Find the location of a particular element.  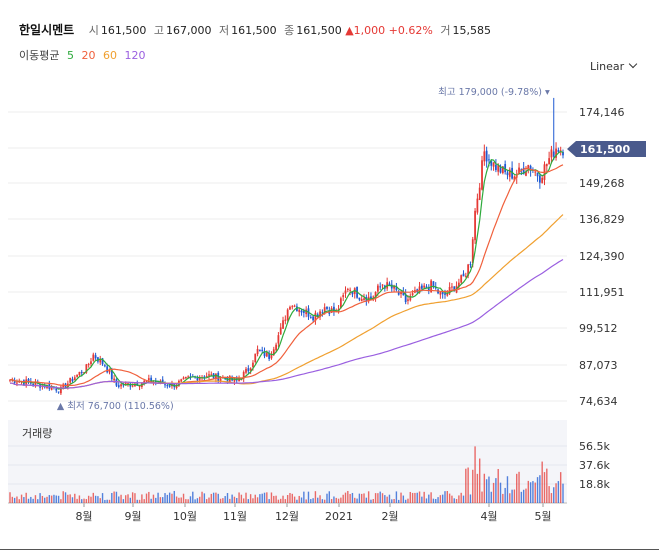

scale-selector: Linear is located at coordinates (614, 66).